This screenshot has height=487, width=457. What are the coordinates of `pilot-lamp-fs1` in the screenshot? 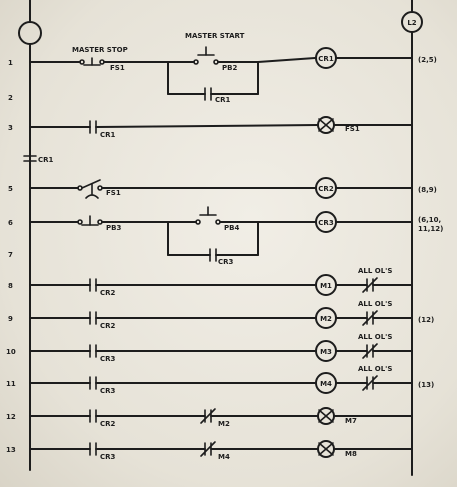 It's located at (326, 125).